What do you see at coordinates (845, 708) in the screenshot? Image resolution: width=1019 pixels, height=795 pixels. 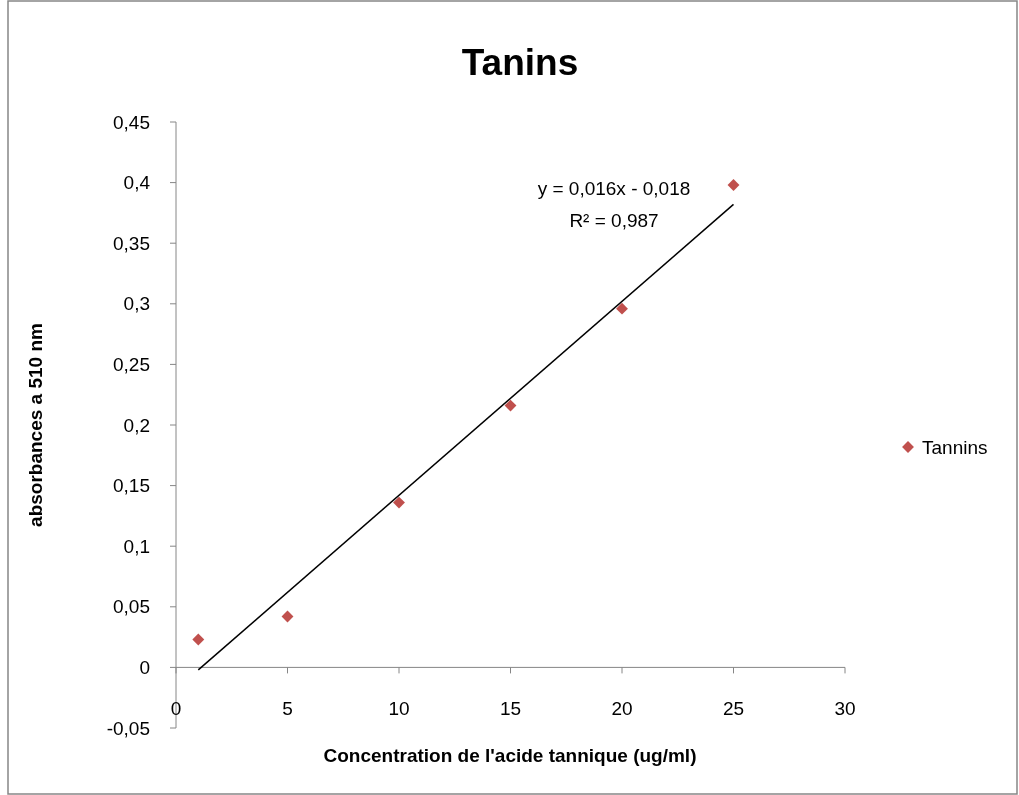 I see `x-tick-label: 30` at bounding box center [845, 708].